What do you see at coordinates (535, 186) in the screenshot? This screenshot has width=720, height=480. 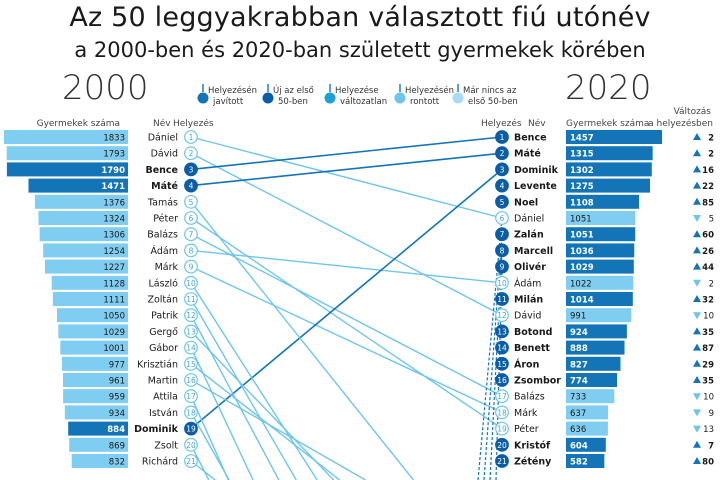 I see `name-2020: Levente` at bounding box center [535, 186].